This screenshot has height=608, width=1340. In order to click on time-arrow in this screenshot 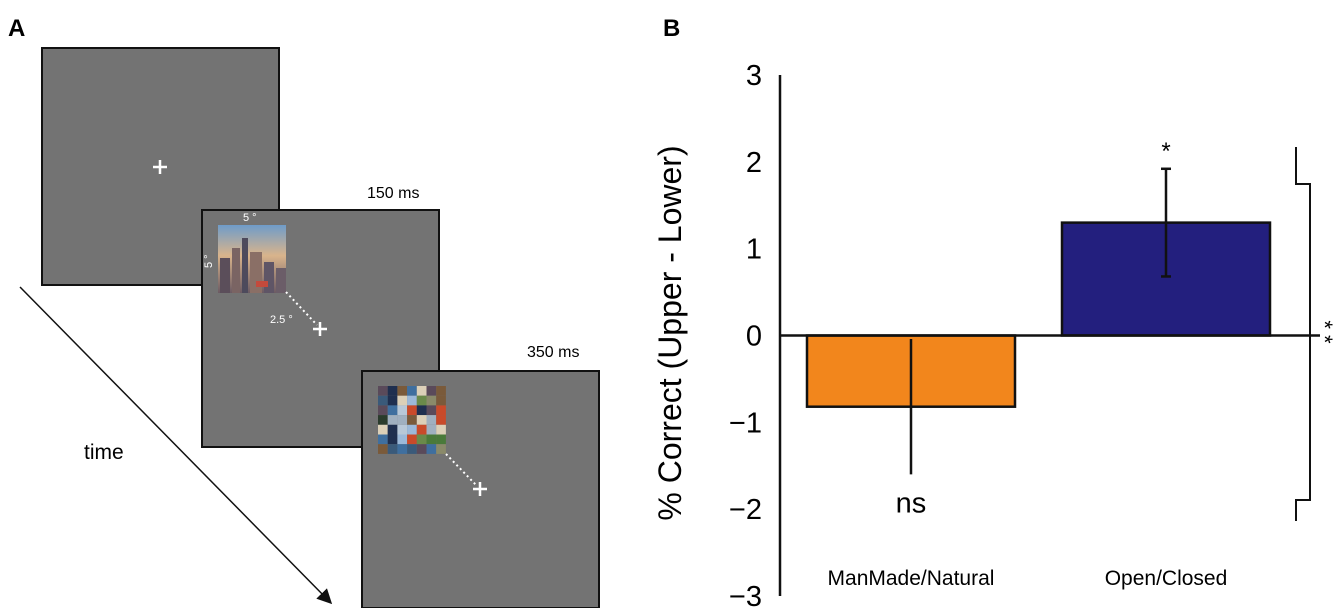, I will do `click(176, 445)`.